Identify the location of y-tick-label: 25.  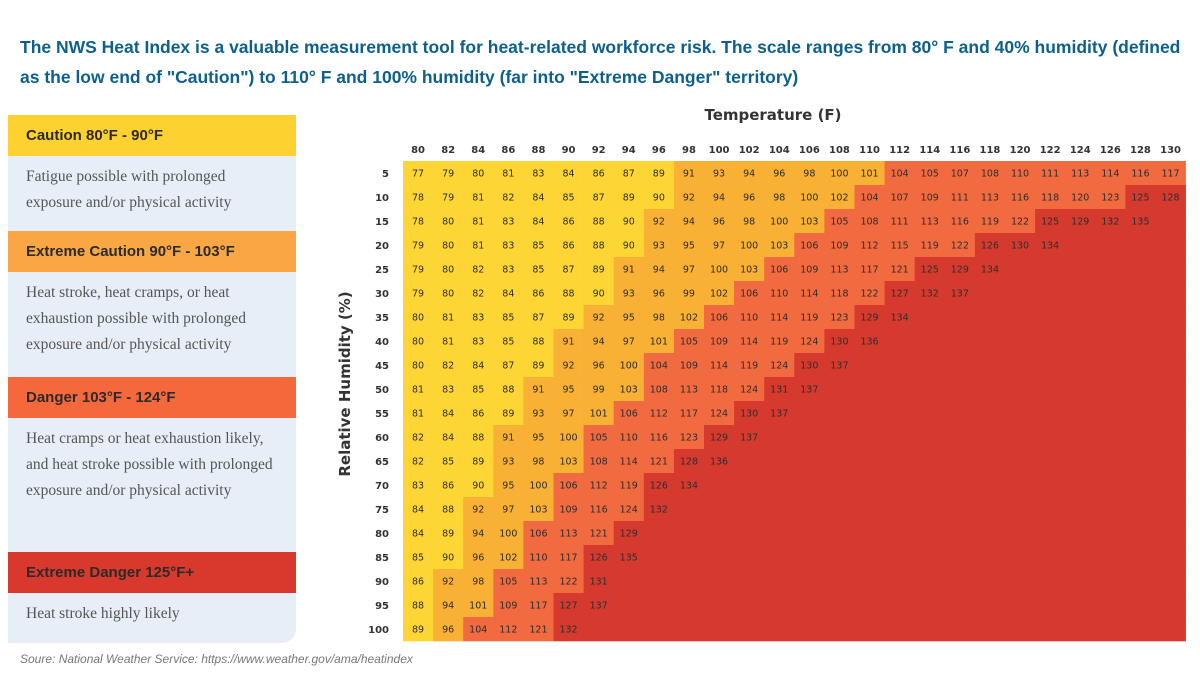
(382, 270).